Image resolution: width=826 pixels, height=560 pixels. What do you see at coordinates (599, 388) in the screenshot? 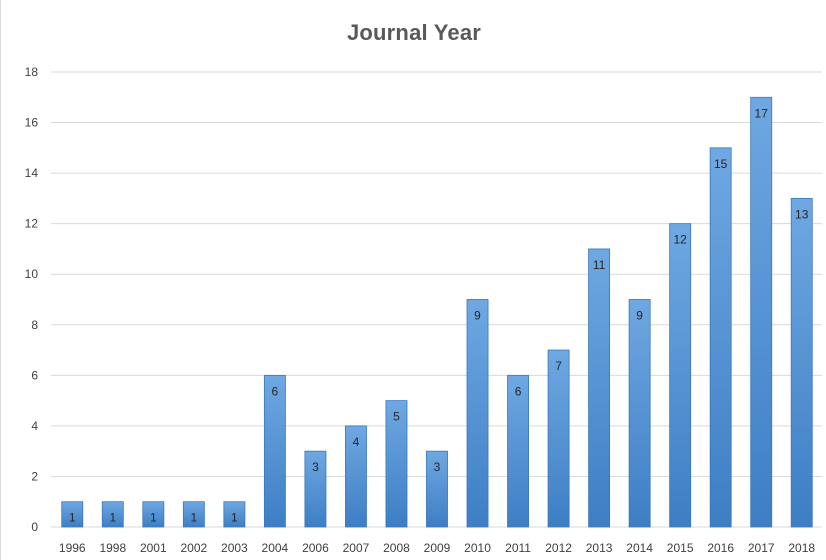
I see `bar-2013` at bounding box center [599, 388].